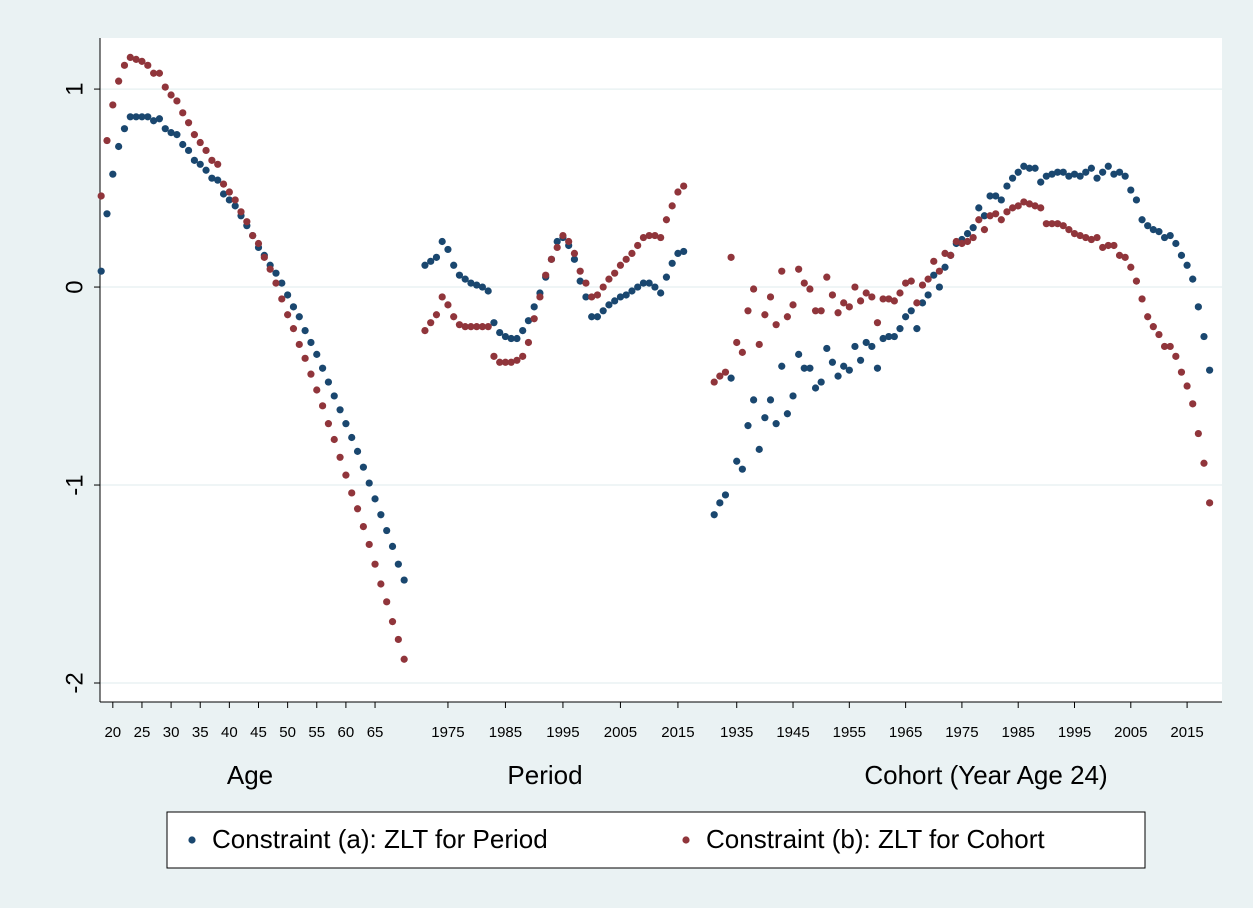 The image size is (1253, 908). What do you see at coordinates (686, 840) in the screenshot?
I see `legend-marker` at bounding box center [686, 840].